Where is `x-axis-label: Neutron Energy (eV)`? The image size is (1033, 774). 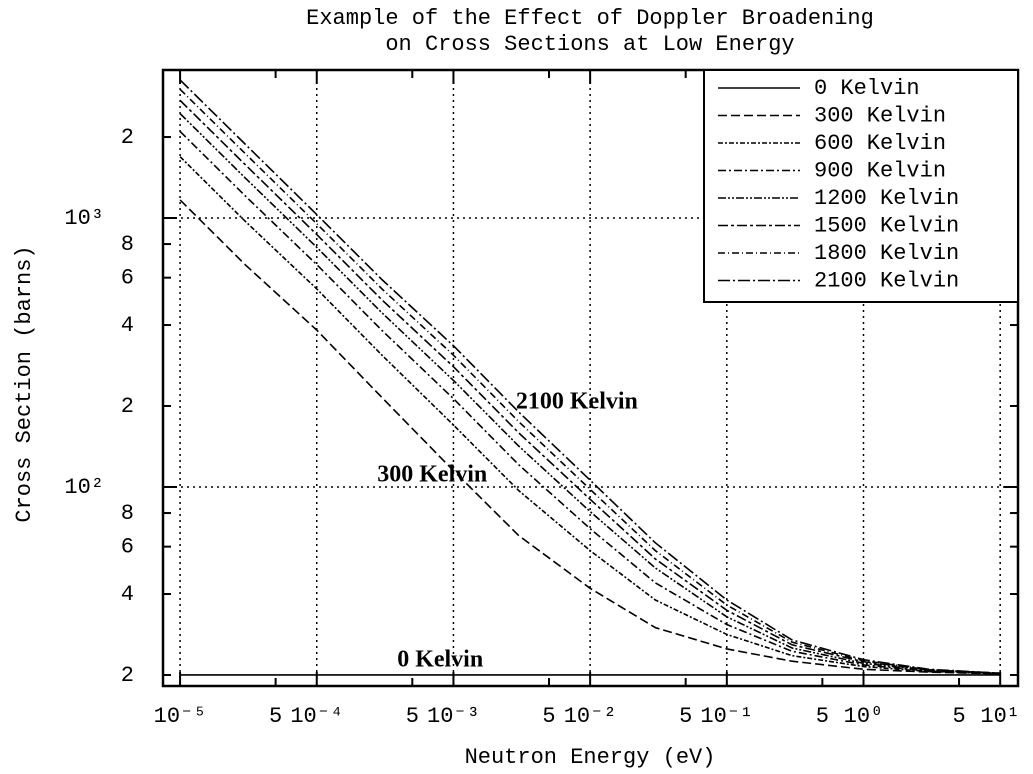
x-axis-label: Neutron Energy (eV) is located at coordinates (590, 757).